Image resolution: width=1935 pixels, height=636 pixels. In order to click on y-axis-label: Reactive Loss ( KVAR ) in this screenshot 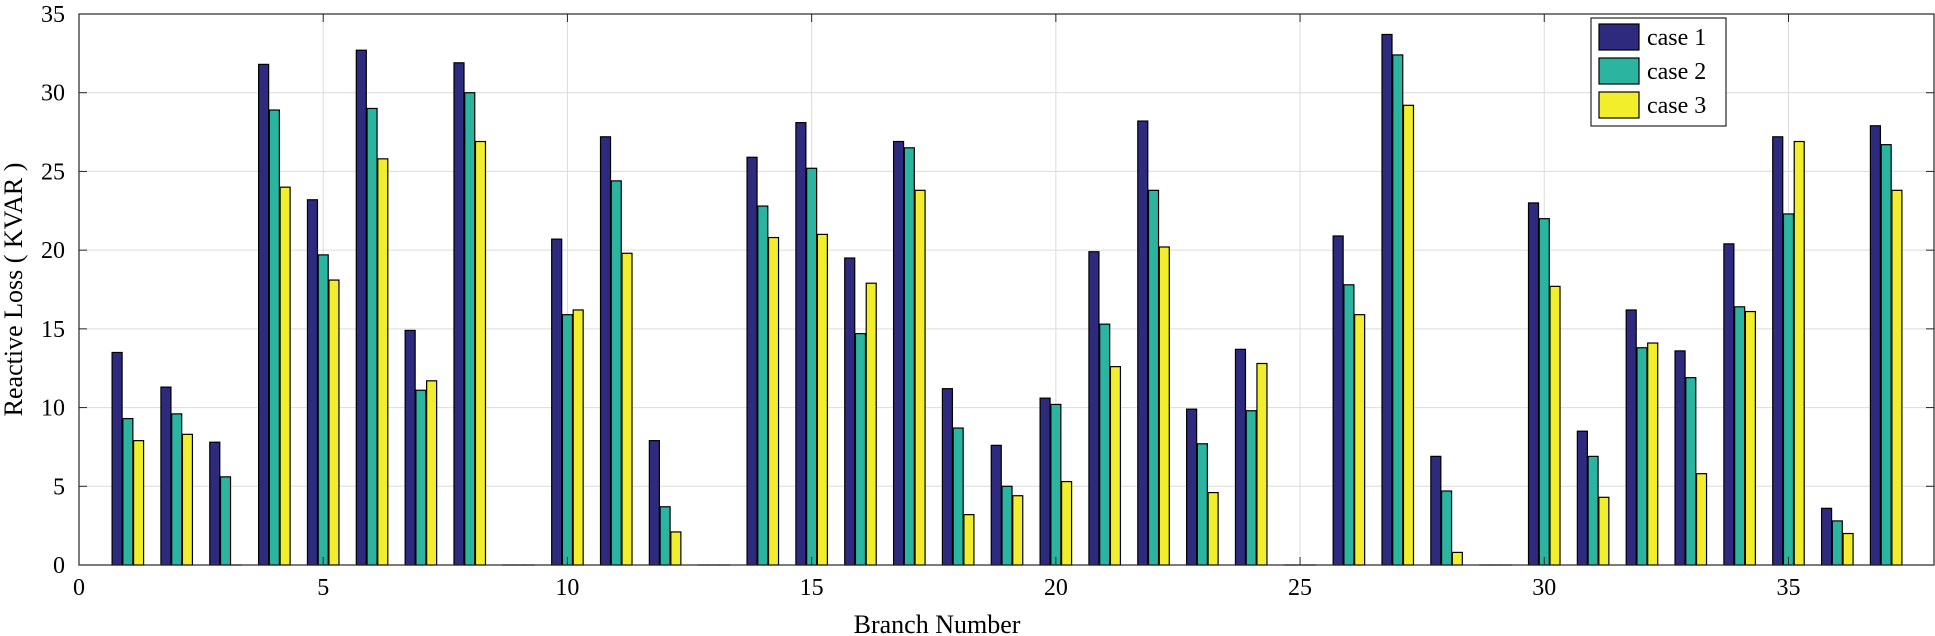, I will do `click(14, 290)`.